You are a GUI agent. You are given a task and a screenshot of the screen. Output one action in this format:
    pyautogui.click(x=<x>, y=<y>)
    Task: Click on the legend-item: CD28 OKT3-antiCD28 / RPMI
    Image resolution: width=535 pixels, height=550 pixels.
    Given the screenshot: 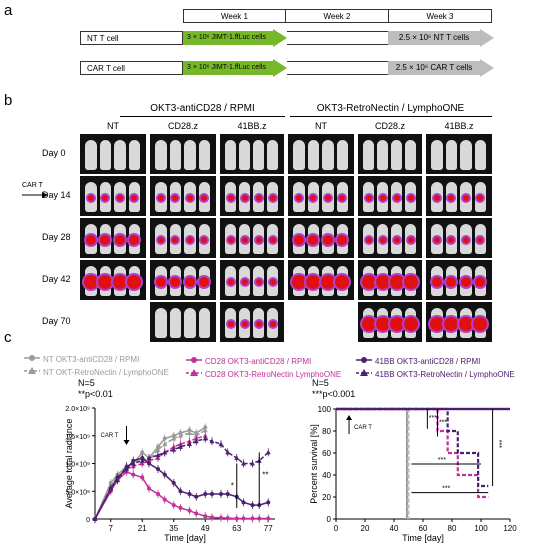 What is the action you would take?
    pyautogui.click(x=248, y=360)
    